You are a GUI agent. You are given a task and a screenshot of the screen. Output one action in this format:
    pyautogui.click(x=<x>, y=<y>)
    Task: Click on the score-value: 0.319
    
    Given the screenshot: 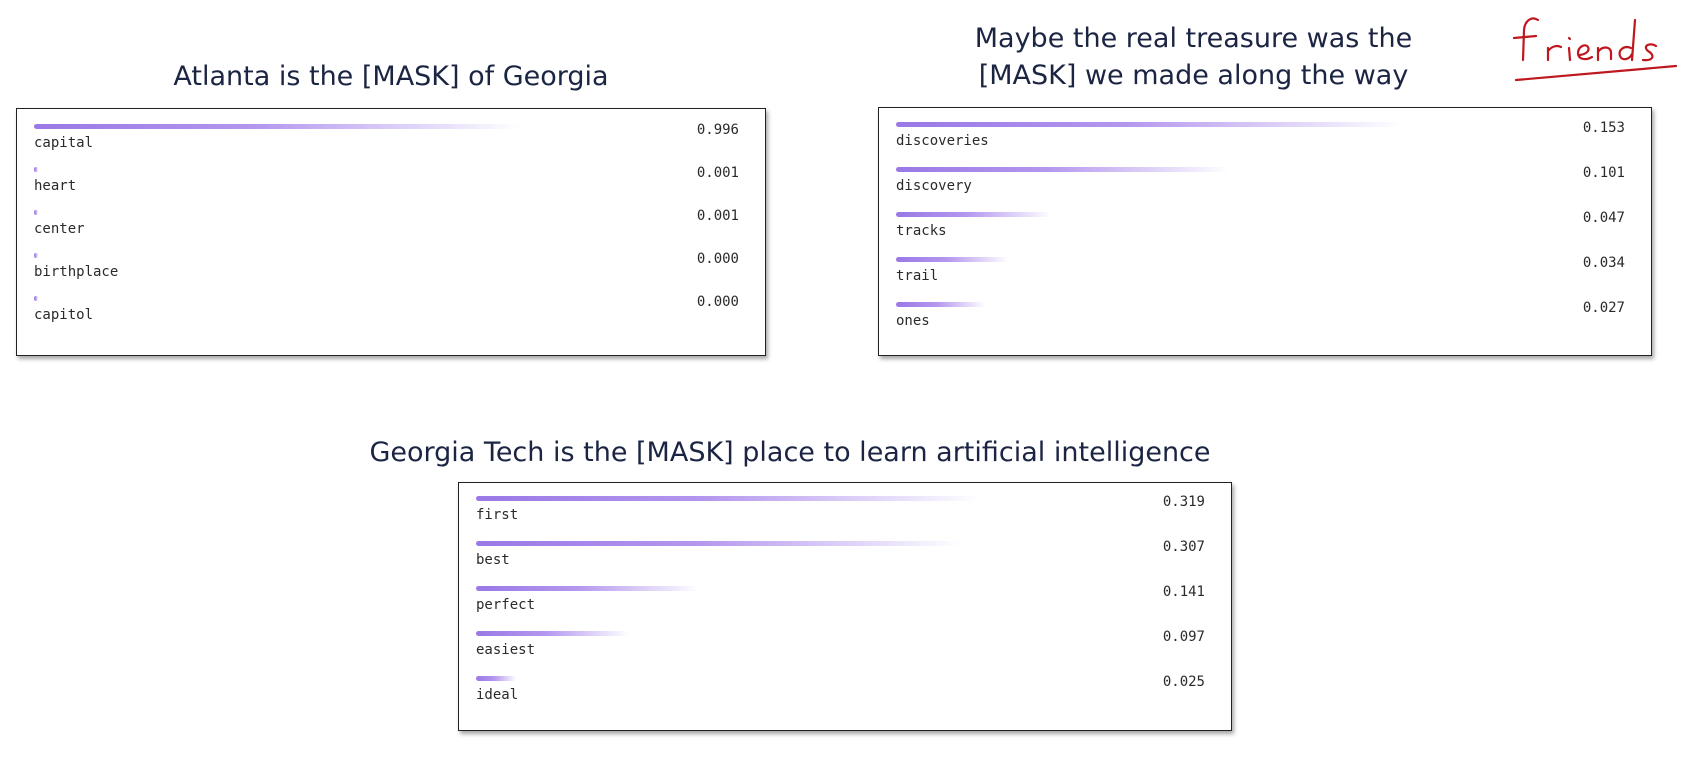 What is the action you would take?
    pyautogui.click(x=1183, y=502)
    